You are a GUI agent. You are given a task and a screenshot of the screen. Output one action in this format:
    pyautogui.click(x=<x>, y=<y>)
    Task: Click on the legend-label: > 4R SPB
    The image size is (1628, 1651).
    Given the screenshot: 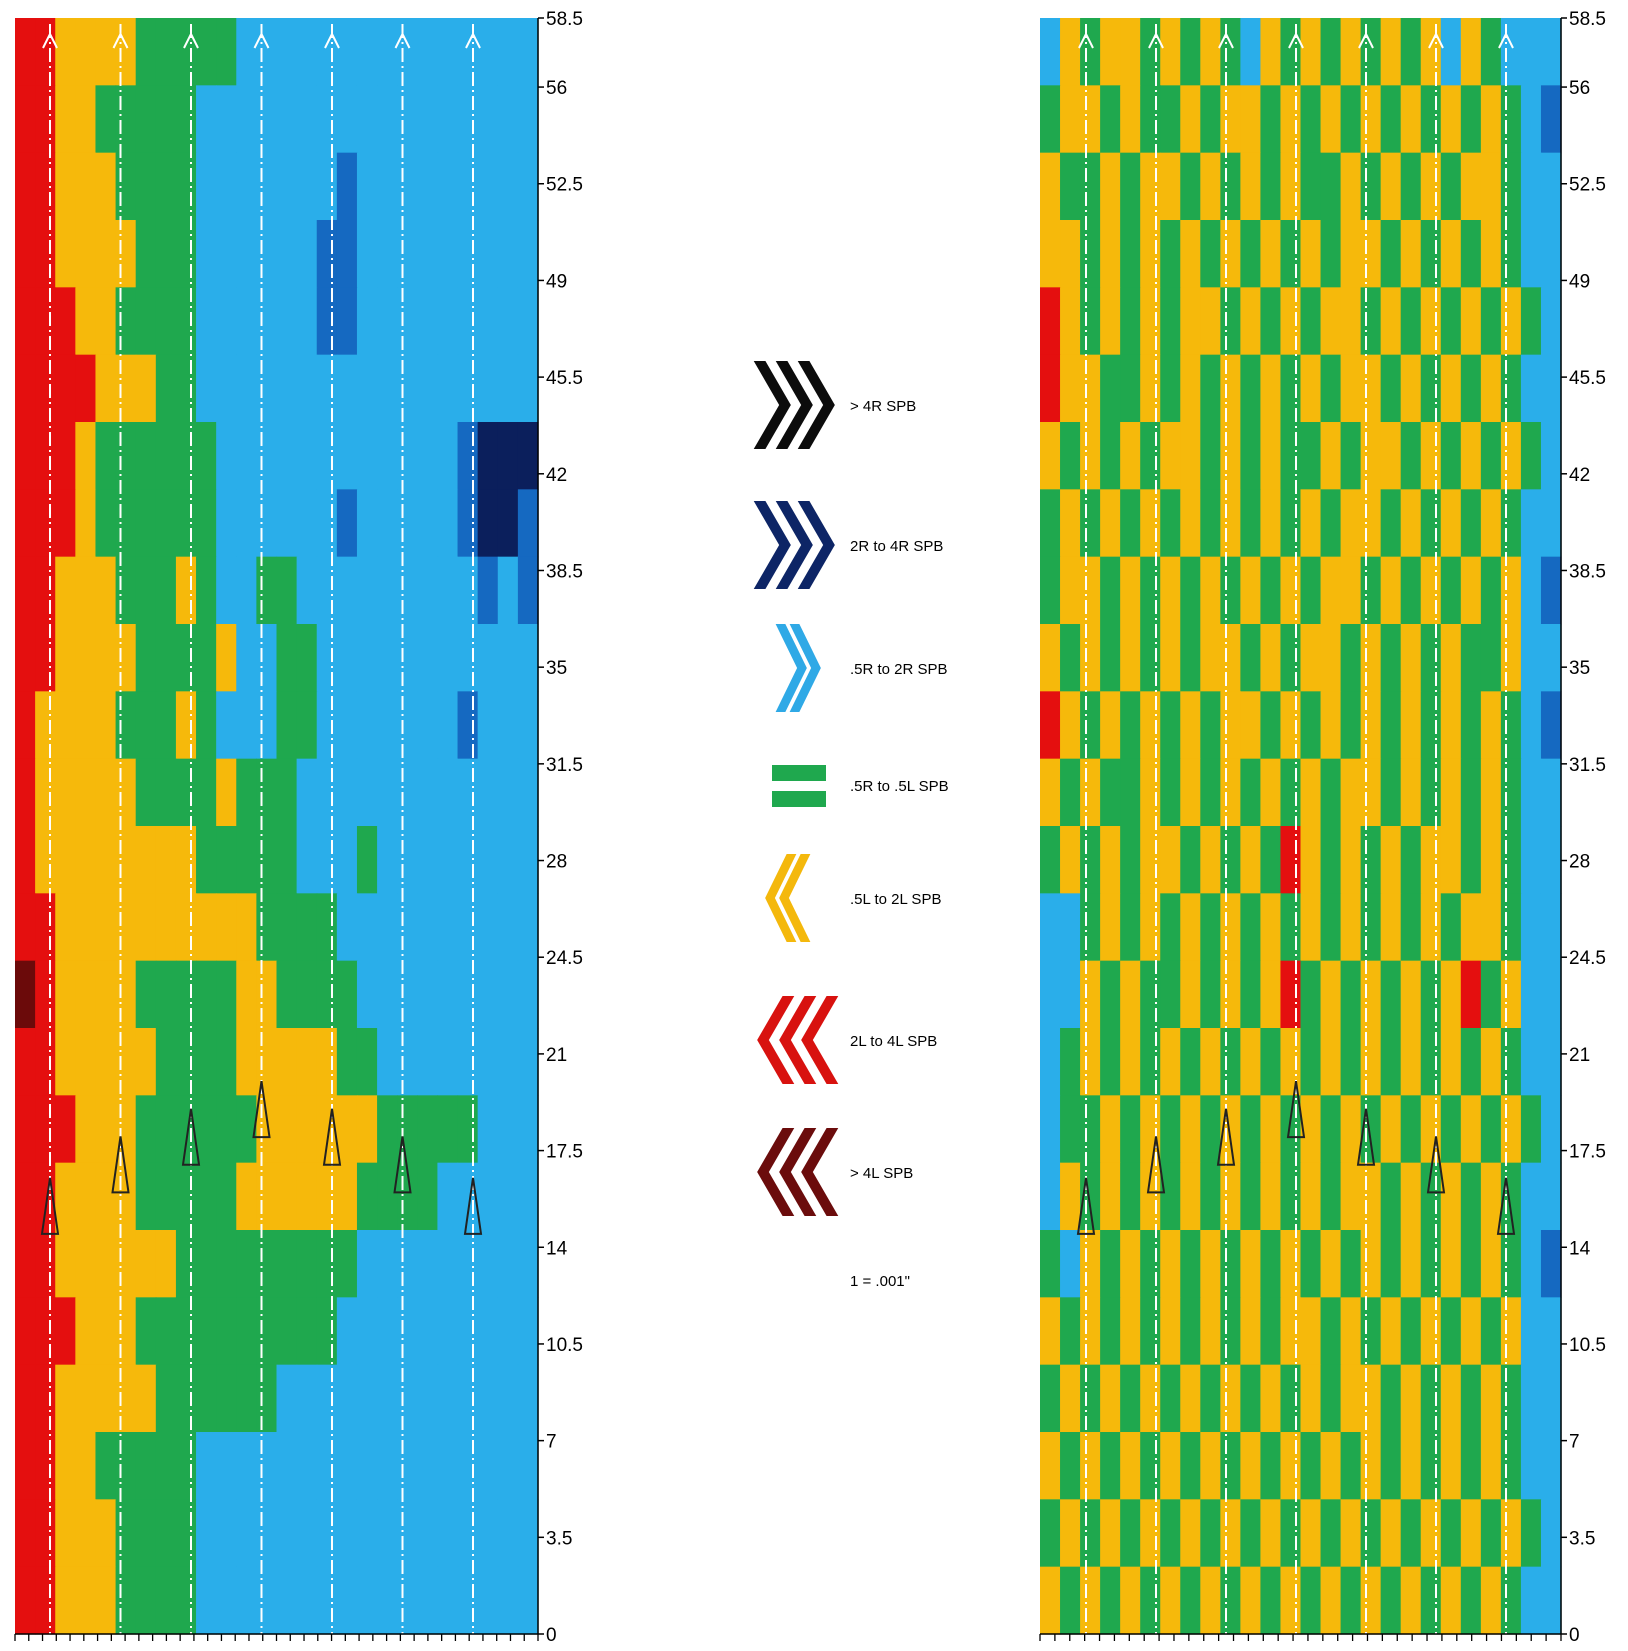 What is the action you would take?
    pyautogui.click(x=883, y=406)
    